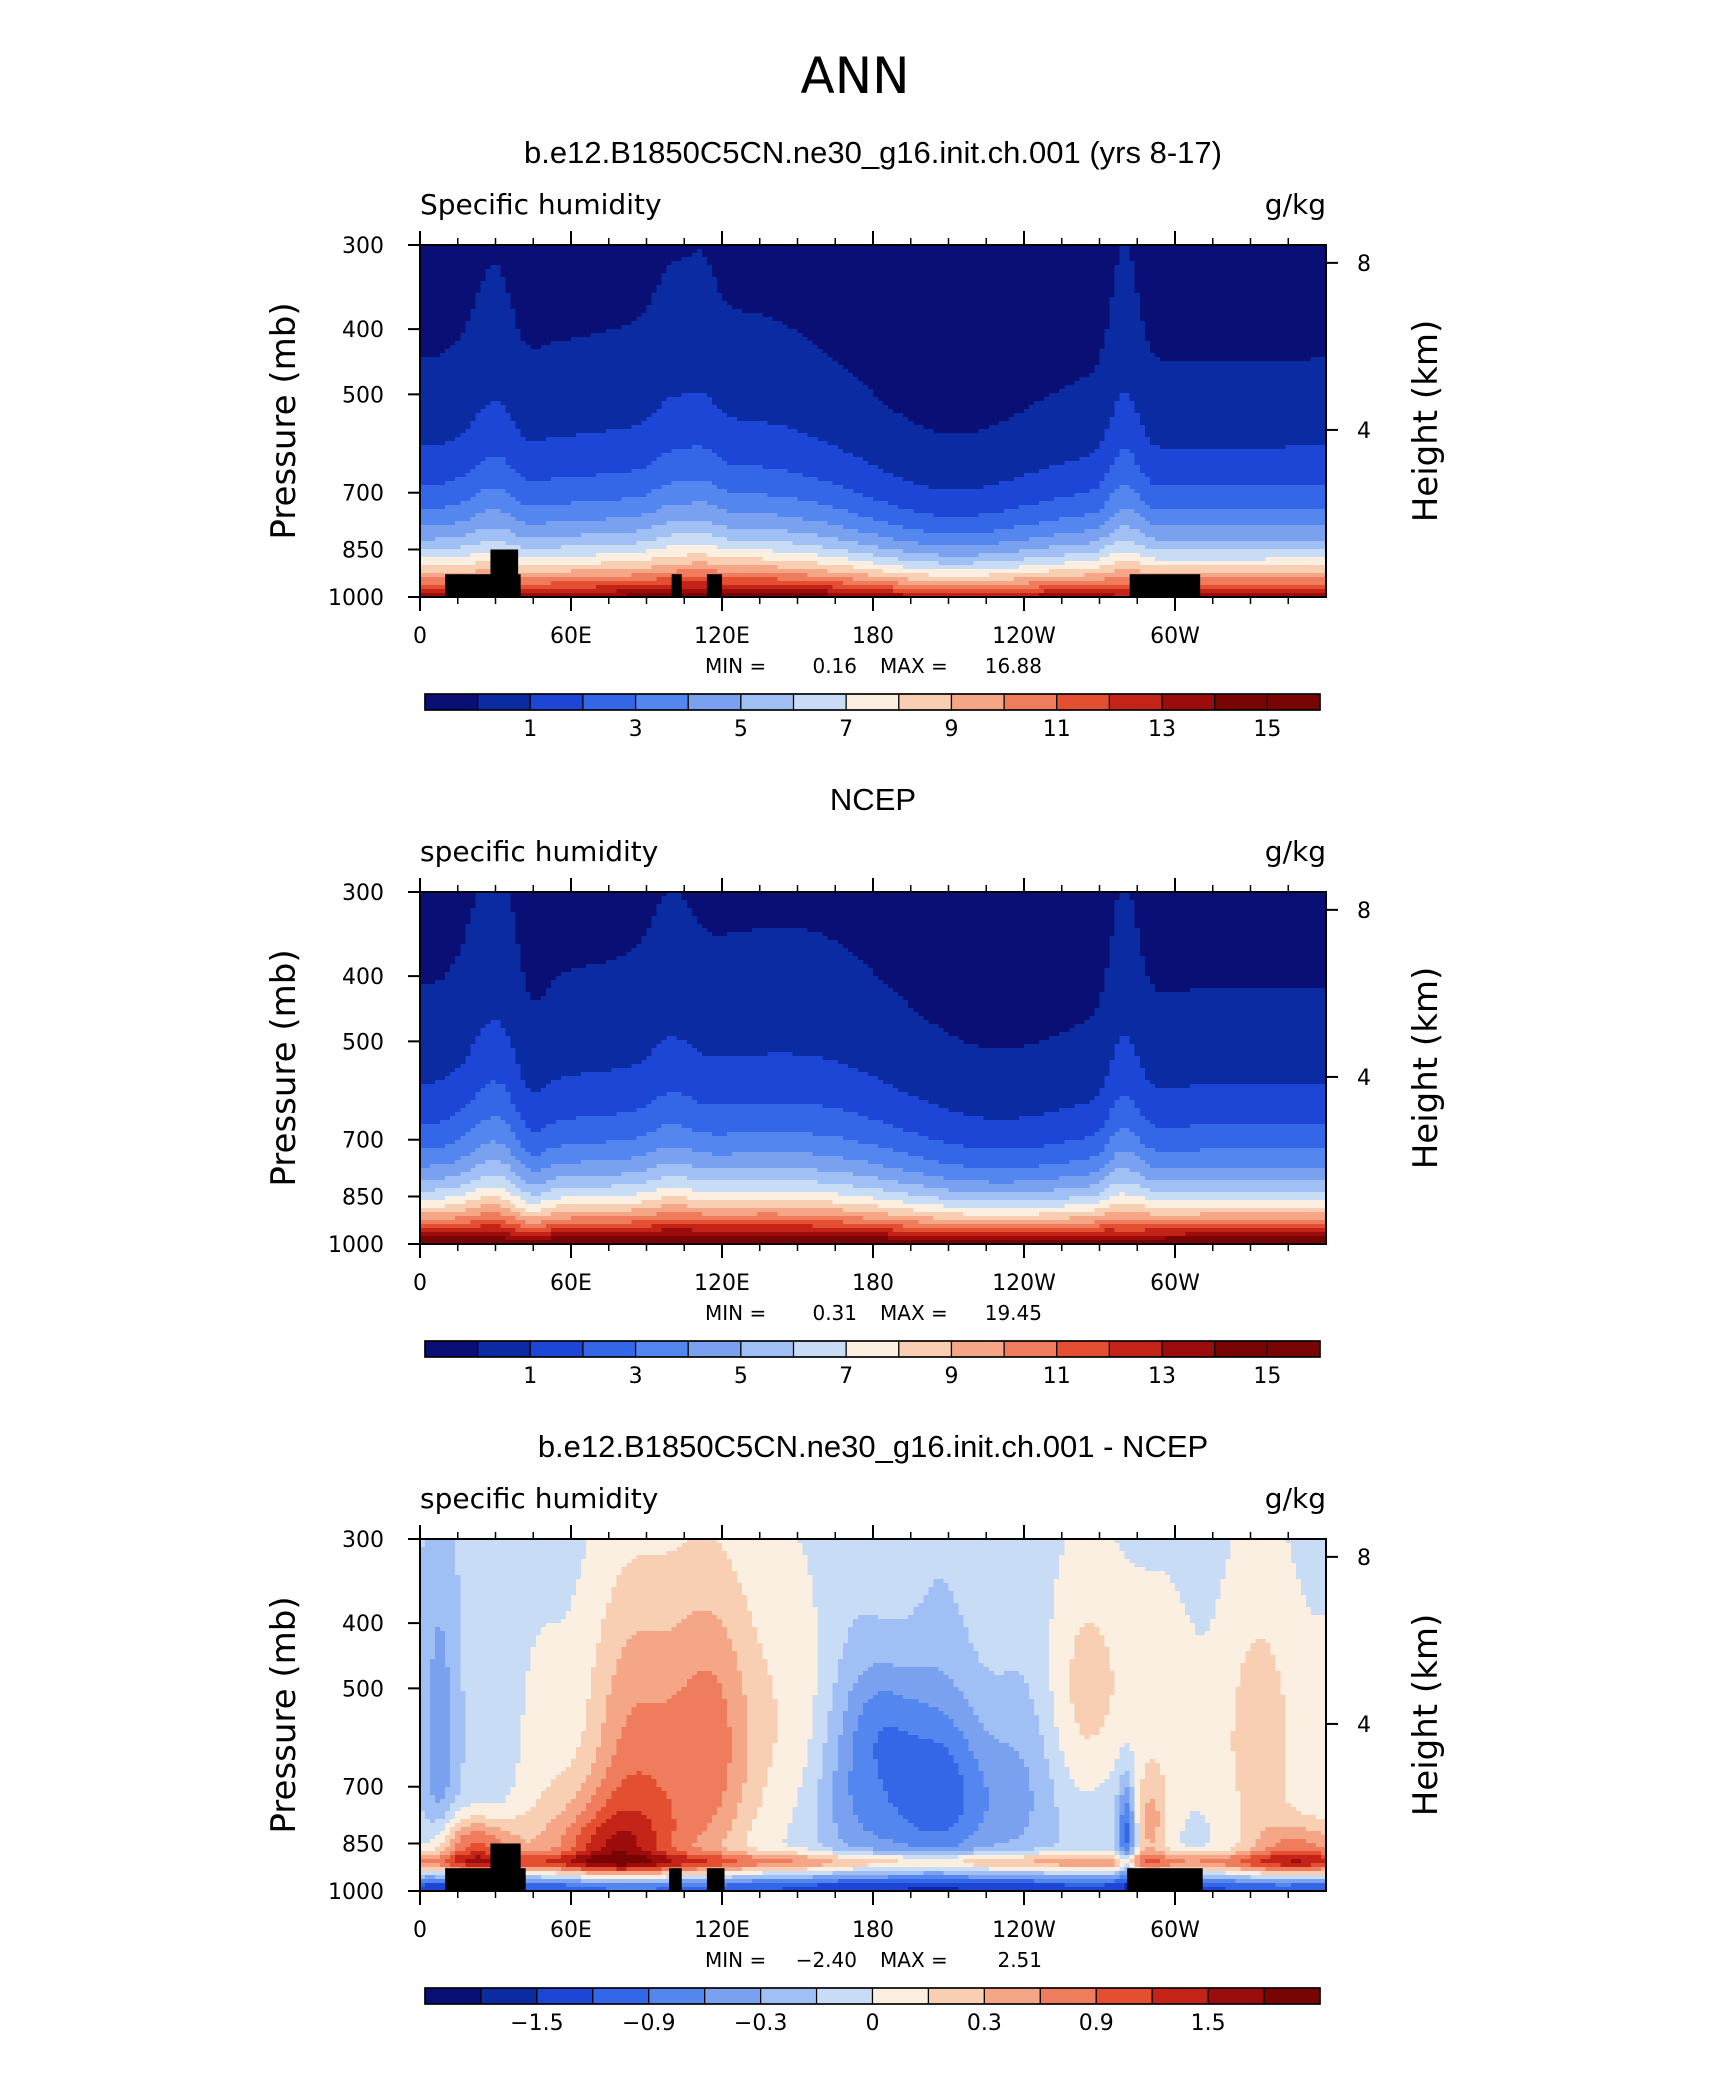  I want to click on y2-tick-label: 8, so click(1364, 1558).